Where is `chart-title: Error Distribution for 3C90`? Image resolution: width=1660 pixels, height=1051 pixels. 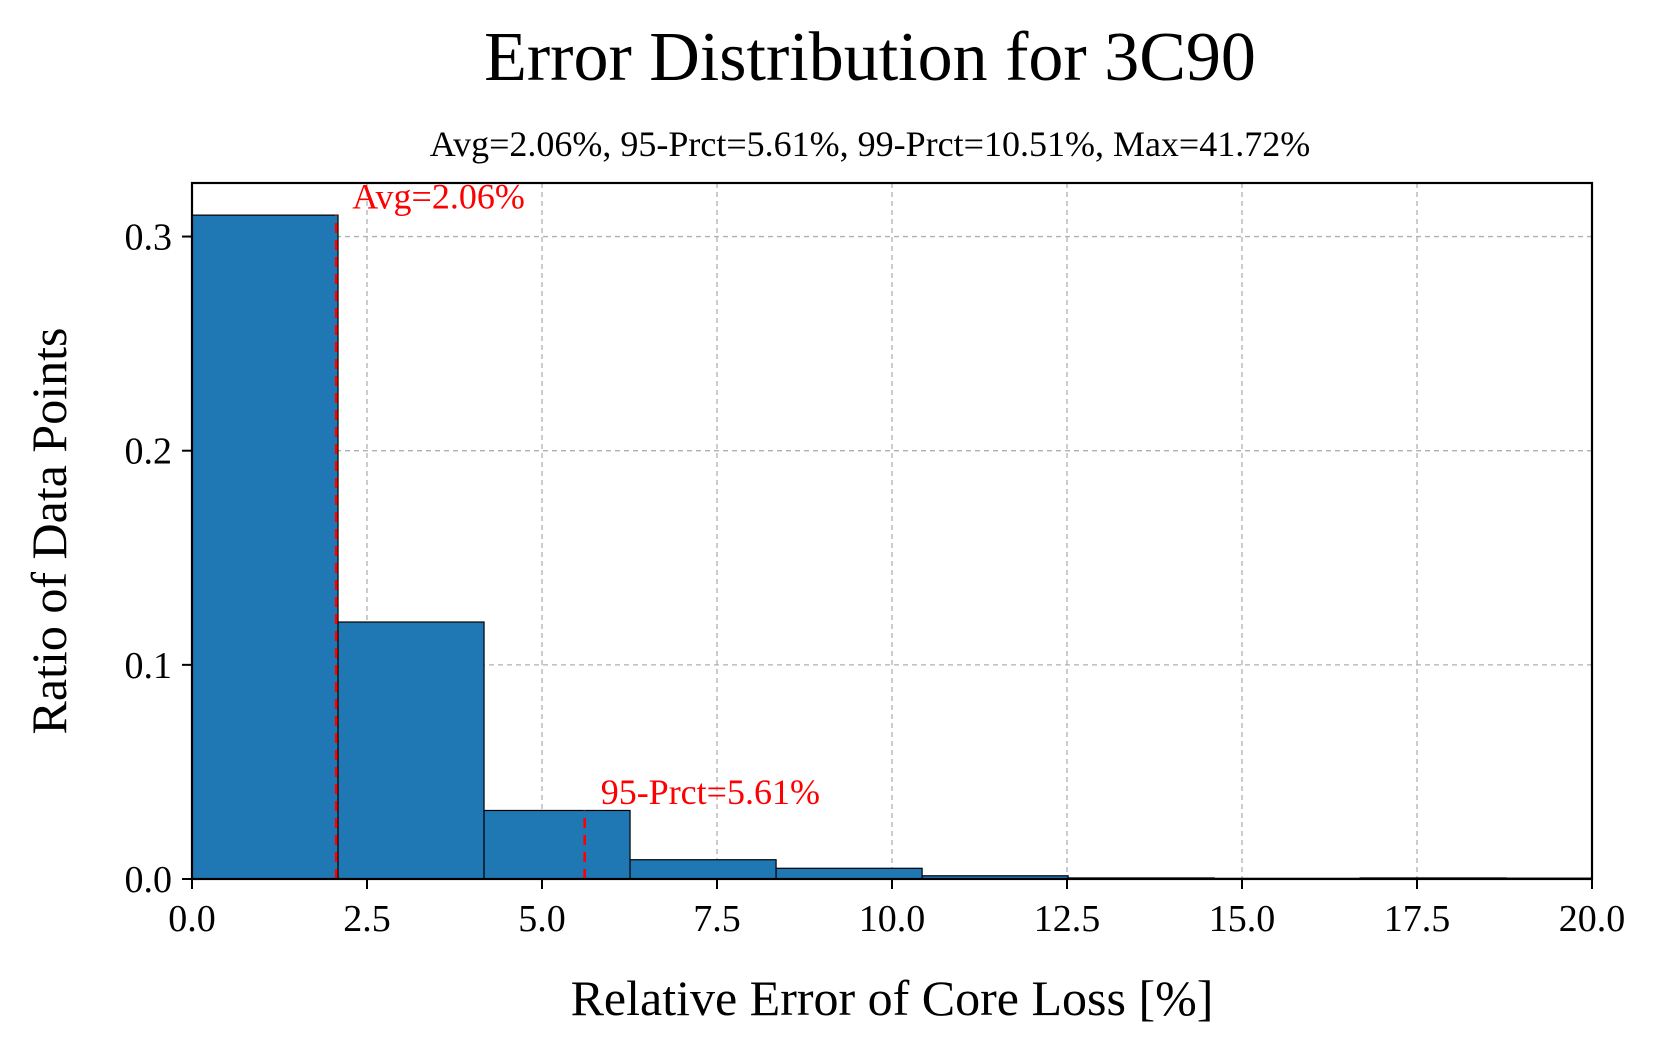 chart-title: Error Distribution for 3C90 is located at coordinates (870, 57).